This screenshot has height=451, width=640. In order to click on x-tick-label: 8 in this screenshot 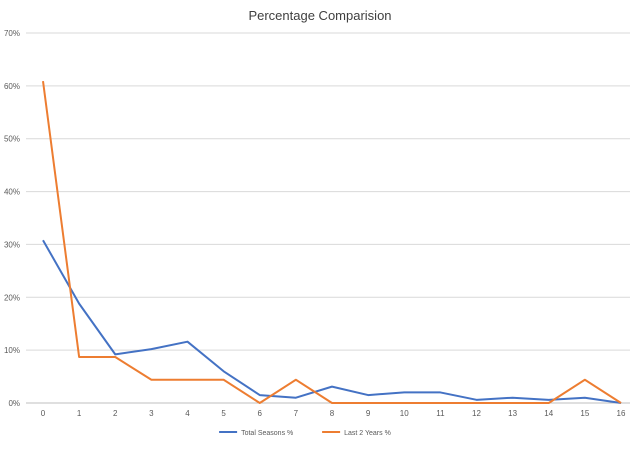, I will do `click(332, 413)`.